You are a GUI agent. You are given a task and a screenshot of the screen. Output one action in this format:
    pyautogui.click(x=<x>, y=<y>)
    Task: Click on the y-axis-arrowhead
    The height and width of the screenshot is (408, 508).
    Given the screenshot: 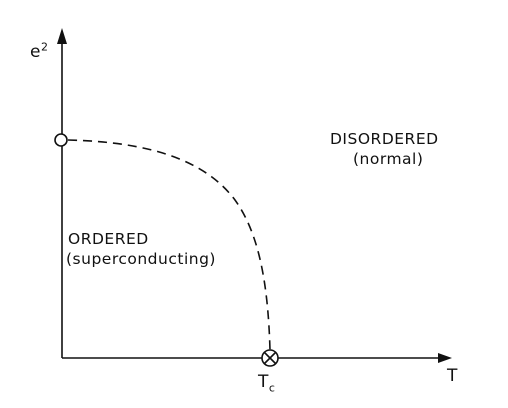 What is the action you would take?
    pyautogui.click(x=62, y=36)
    